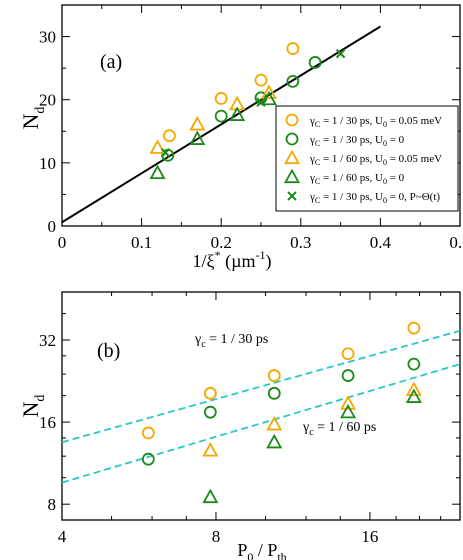  What do you see at coordinates (261, 550) in the screenshot?
I see `x-axis-label-b: P0 / Pth` at bounding box center [261, 550].